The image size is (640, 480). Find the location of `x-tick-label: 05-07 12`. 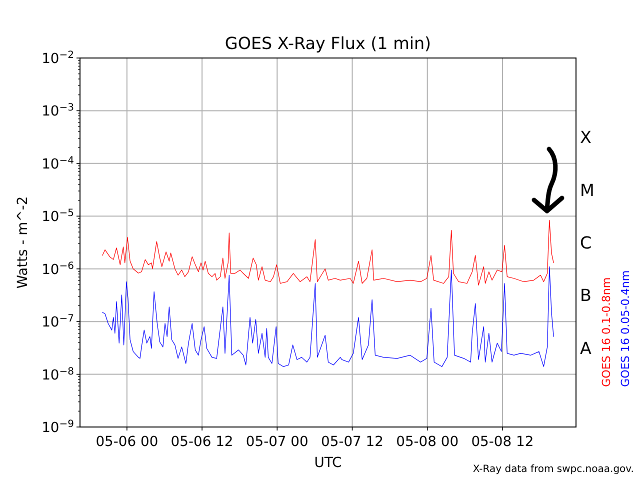

x-tick-label: 05-07 12 is located at coordinates (352, 442).